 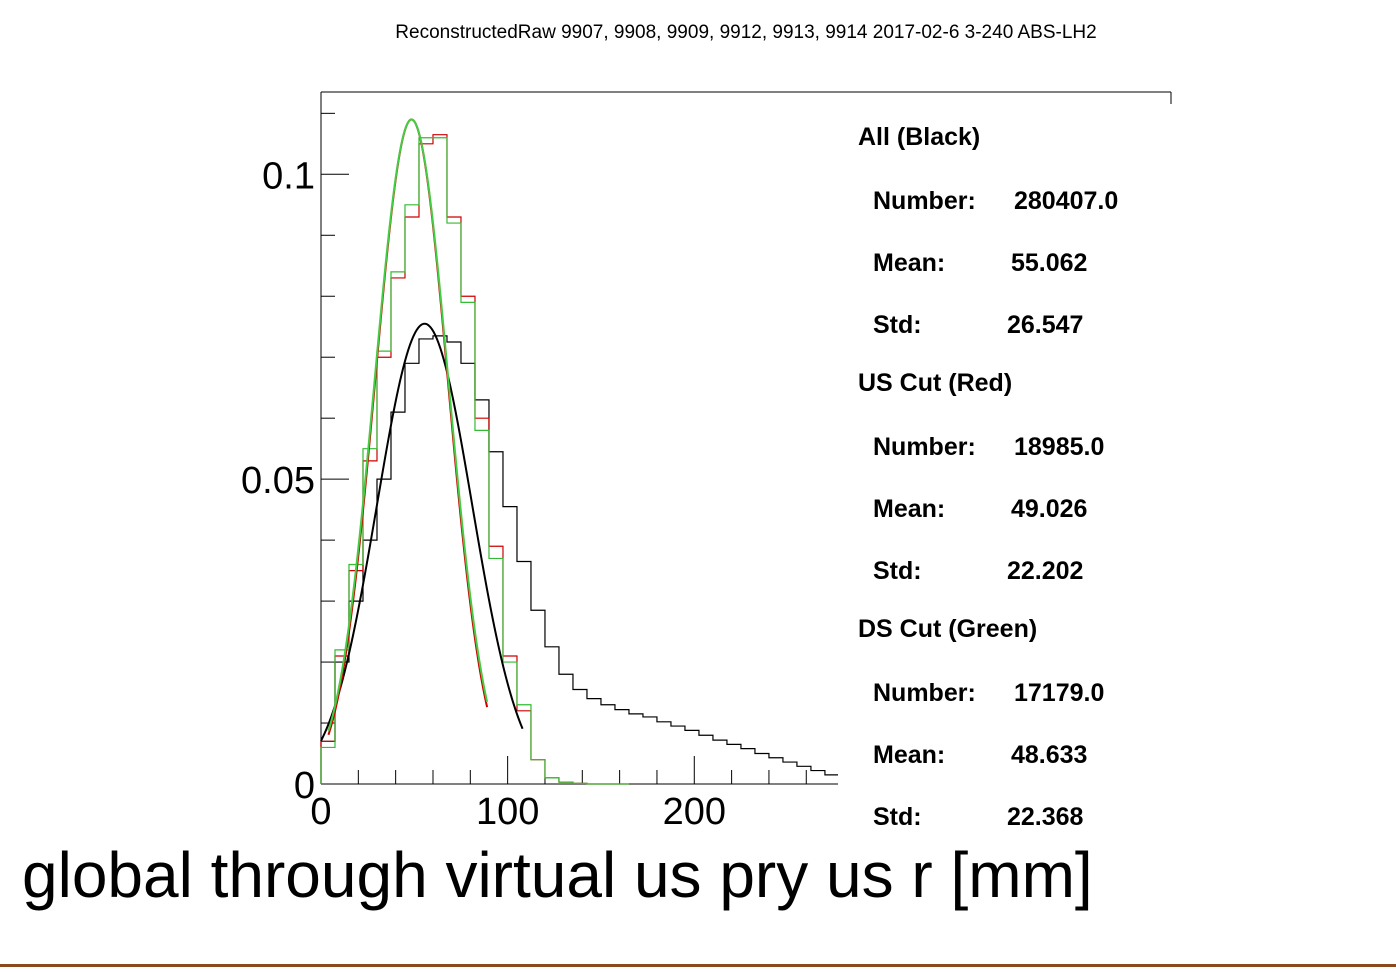 What do you see at coordinates (1059, 693) in the screenshot?
I see `stats-value: 17179.0` at bounding box center [1059, 693].